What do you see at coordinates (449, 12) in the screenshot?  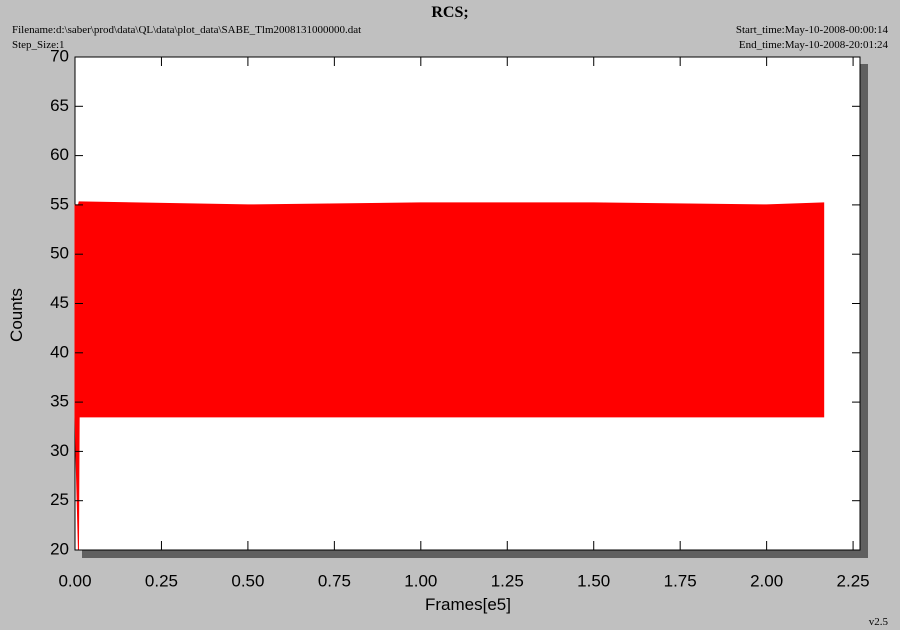 I see `title: RCS;` at bounding box center [449, 12].